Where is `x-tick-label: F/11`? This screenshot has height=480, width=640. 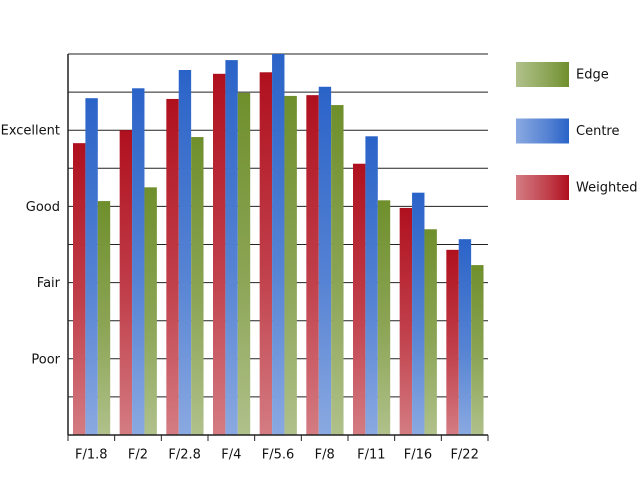 x-tick-label: F/11 is located at coordinates (371, 455).